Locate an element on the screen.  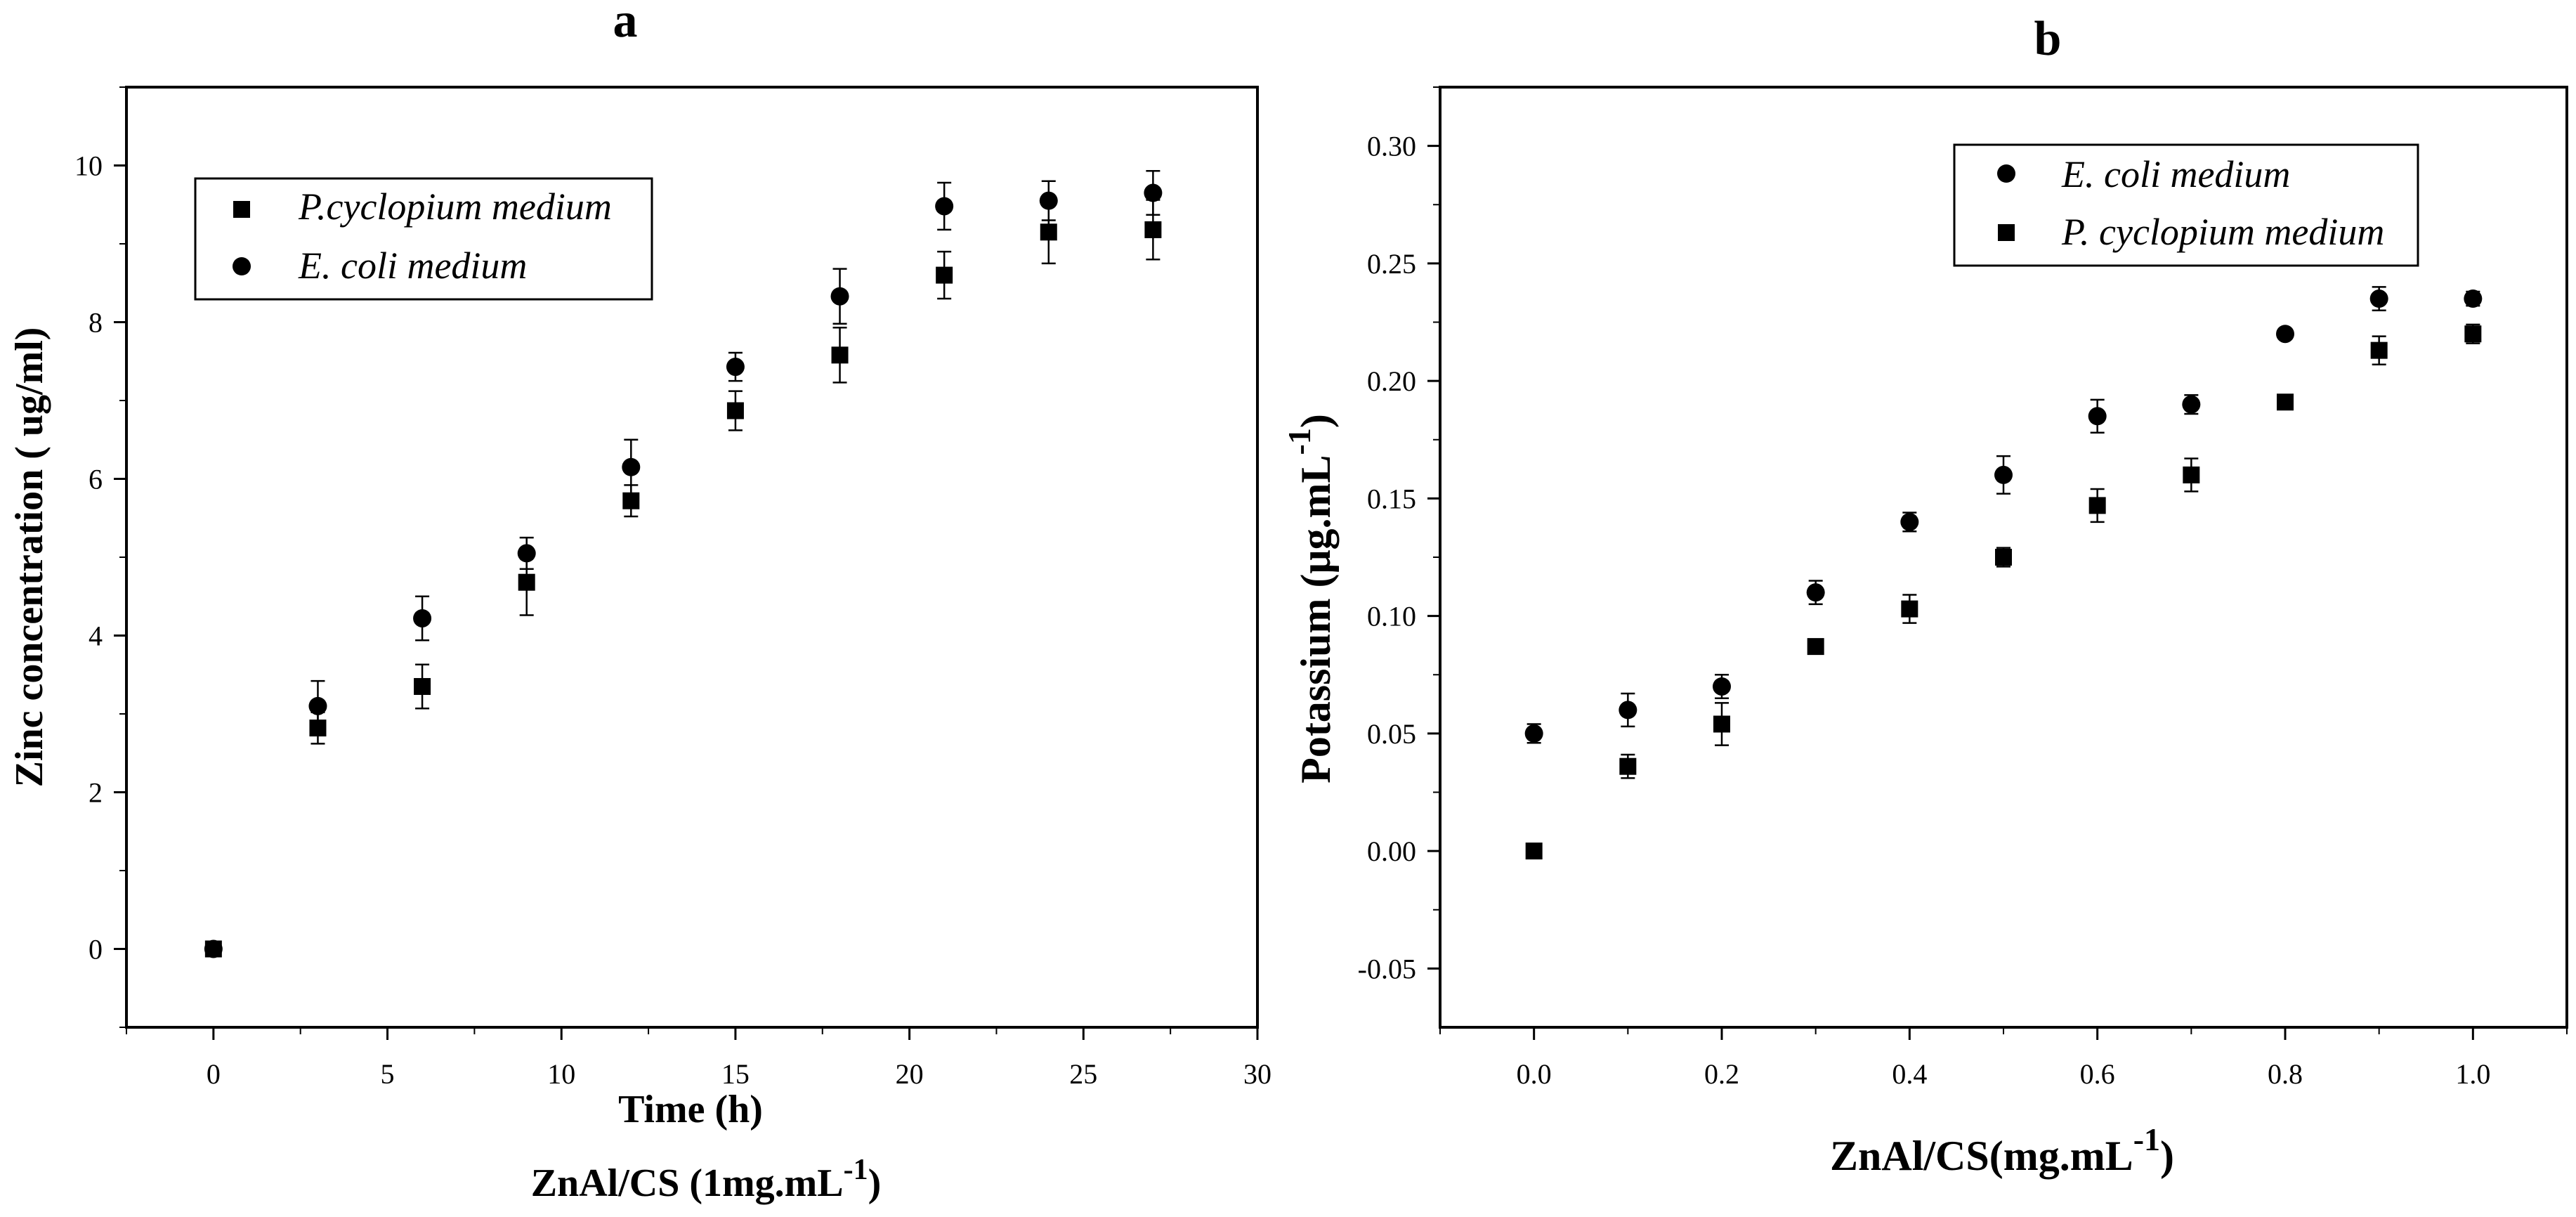
panel-b-y-axis-label: Potassium (μg.mL-1) is located at coordinates (1310, 598).